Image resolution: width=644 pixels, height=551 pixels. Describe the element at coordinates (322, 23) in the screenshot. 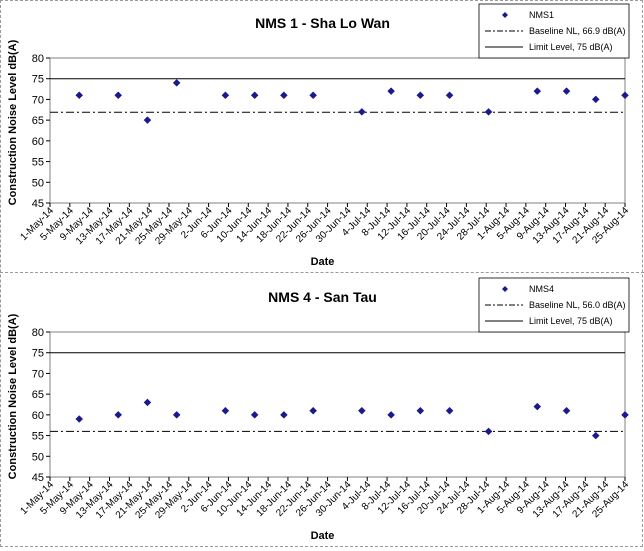

I see `chart-title: NMS 1 - Sha Lo Wan` at that location.